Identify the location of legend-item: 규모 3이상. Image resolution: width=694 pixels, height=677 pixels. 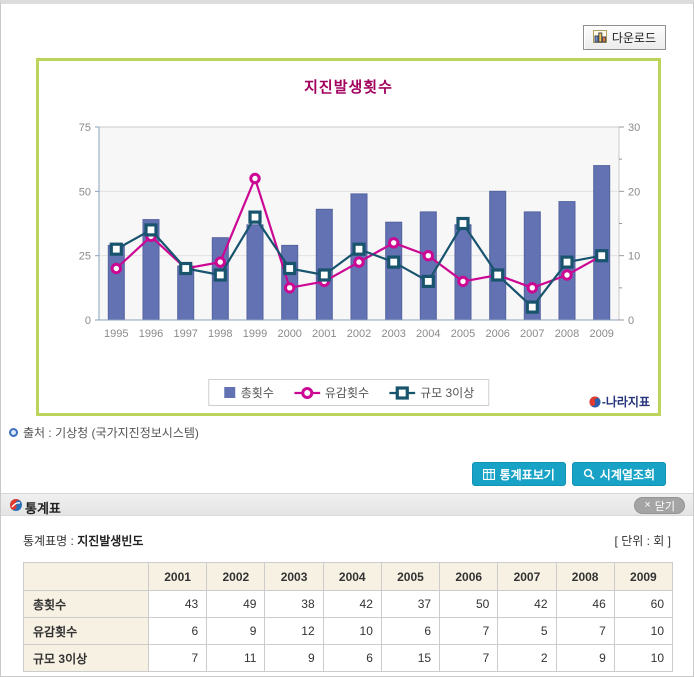
(431, 392).